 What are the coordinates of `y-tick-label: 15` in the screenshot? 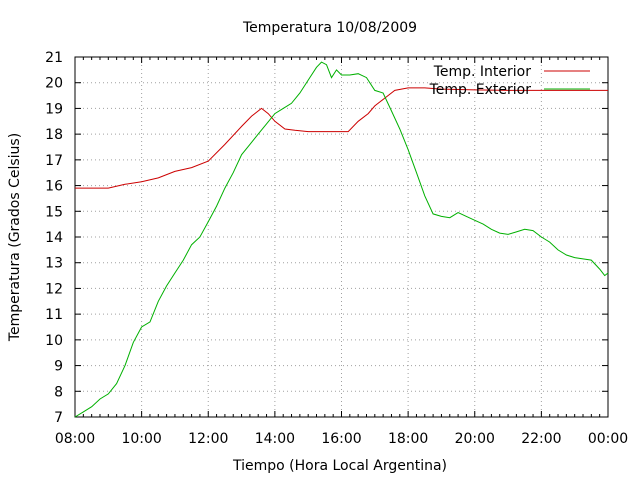 It's located at (54, 212).